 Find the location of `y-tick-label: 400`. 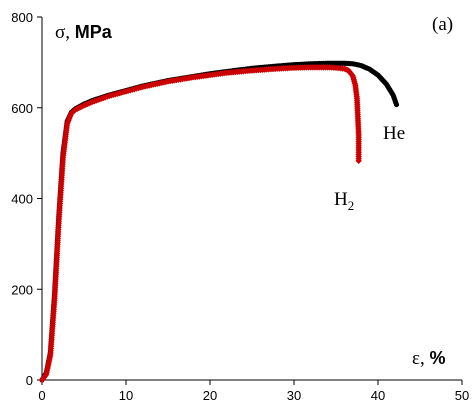

y-tick-label: 400 is located at coordinates (22, 199).